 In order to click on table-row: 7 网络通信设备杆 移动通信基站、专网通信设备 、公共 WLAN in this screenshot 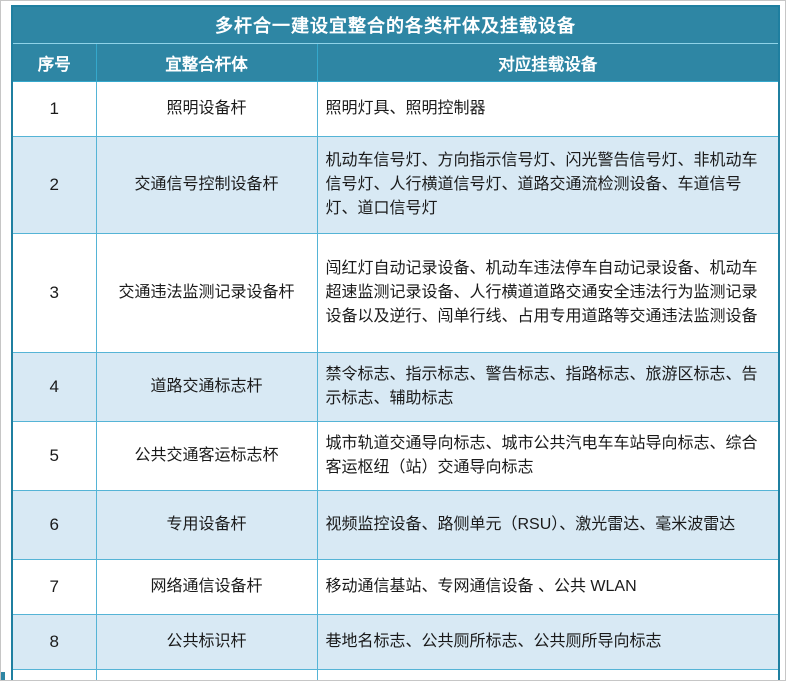, I will do `click(395, 587)`.